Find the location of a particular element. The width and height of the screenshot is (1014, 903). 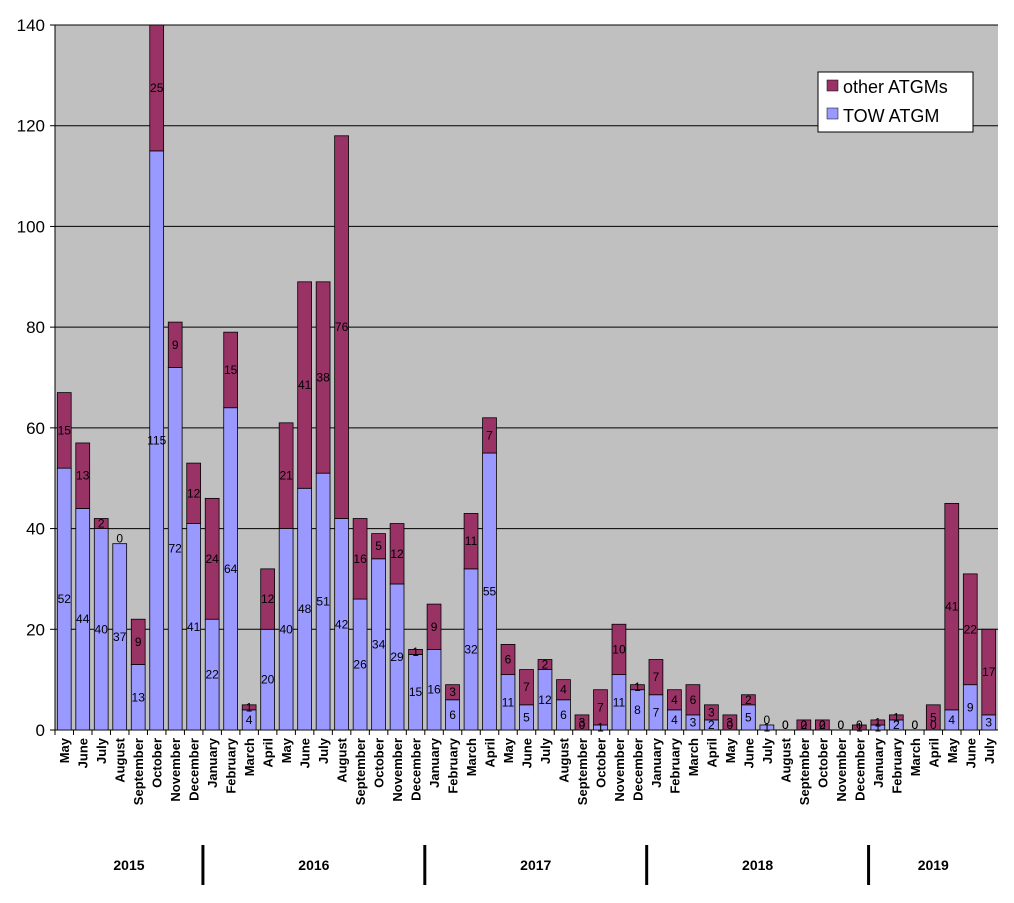

data-label-other: 21 is located at coordinates (286, 476).